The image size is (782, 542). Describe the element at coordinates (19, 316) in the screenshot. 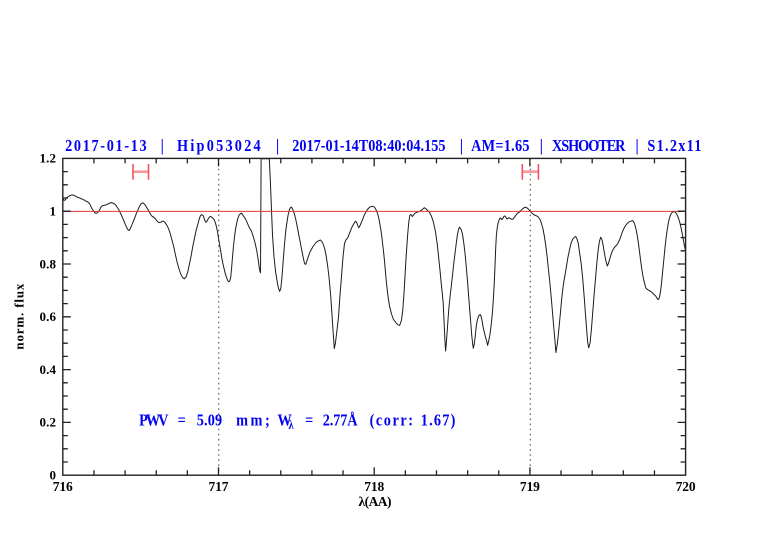

I see `svg-text: norm. flux` at that location.